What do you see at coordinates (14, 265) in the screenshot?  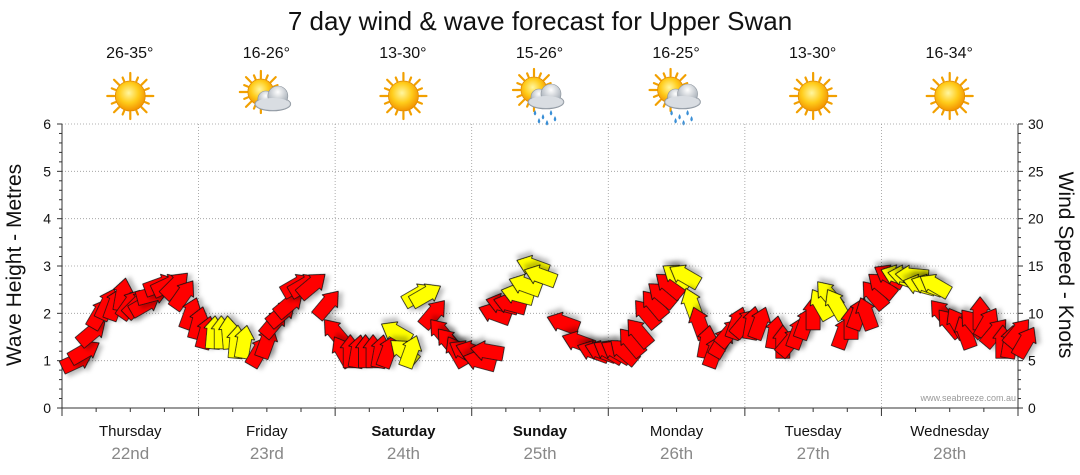 I see `left-axis-label: Wave Height - Metres` at bounding box center [14, 265].